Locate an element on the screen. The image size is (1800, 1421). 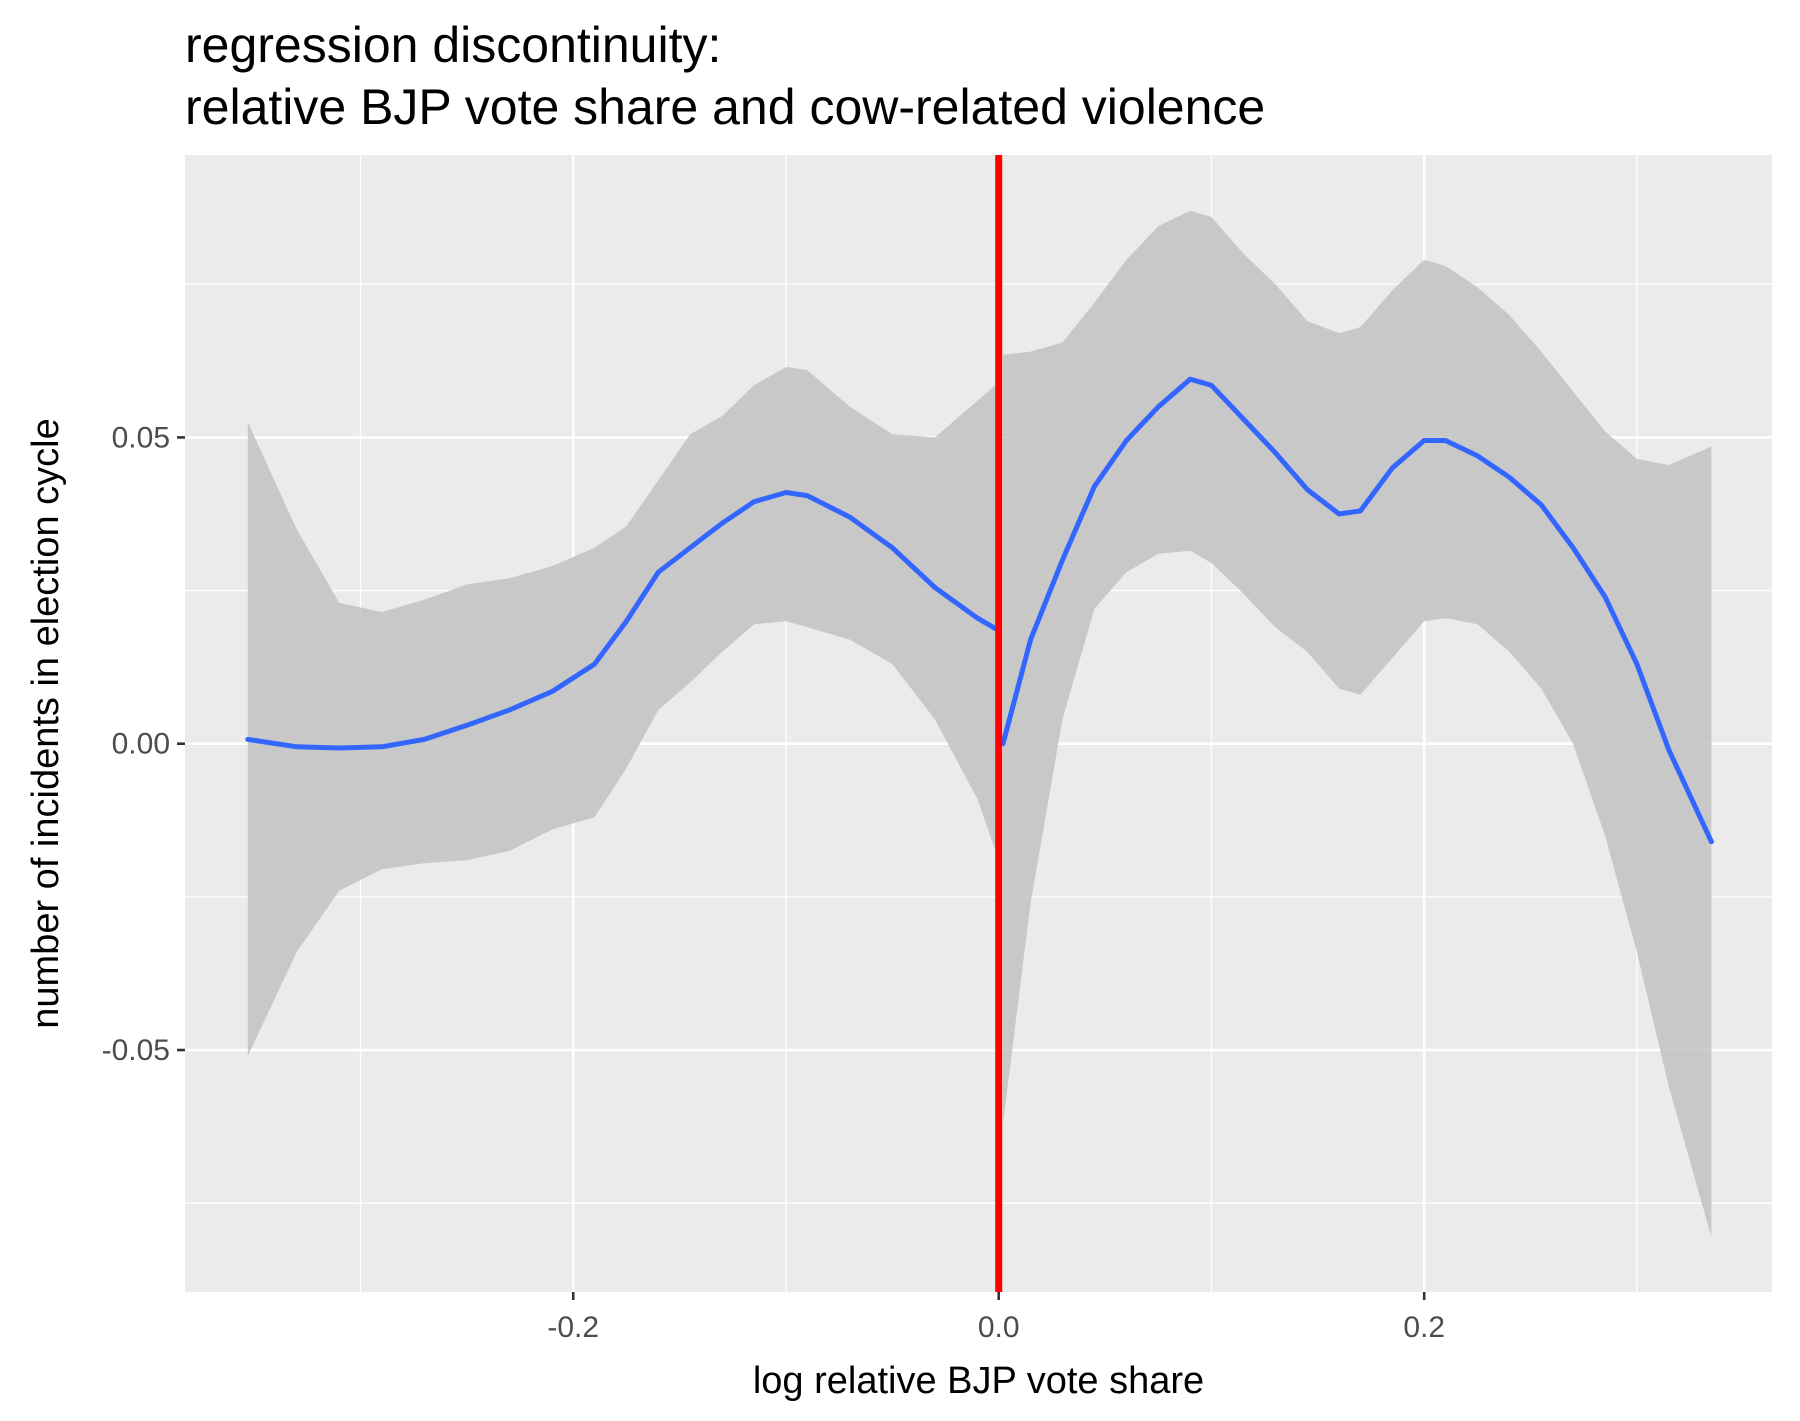
x-tick-label: -0.2 is located at coordinates (573, 1327).